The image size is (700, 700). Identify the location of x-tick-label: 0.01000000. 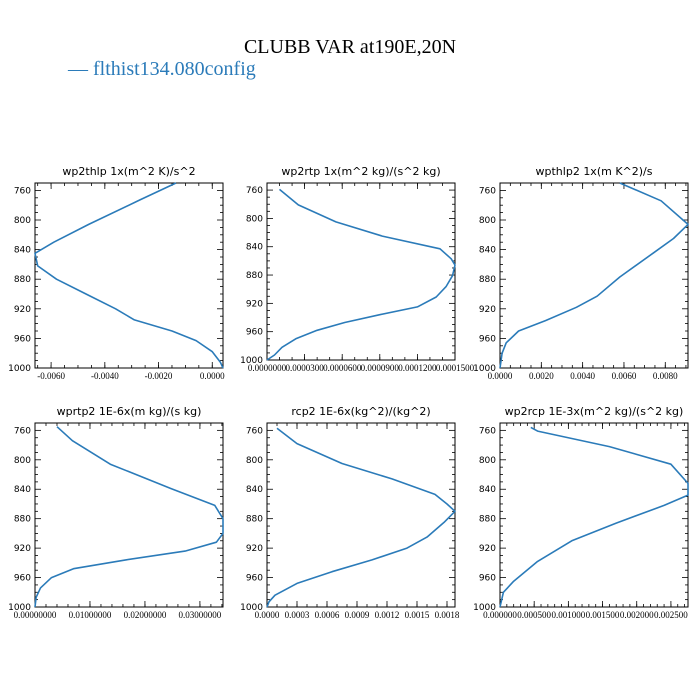
(90, 615).